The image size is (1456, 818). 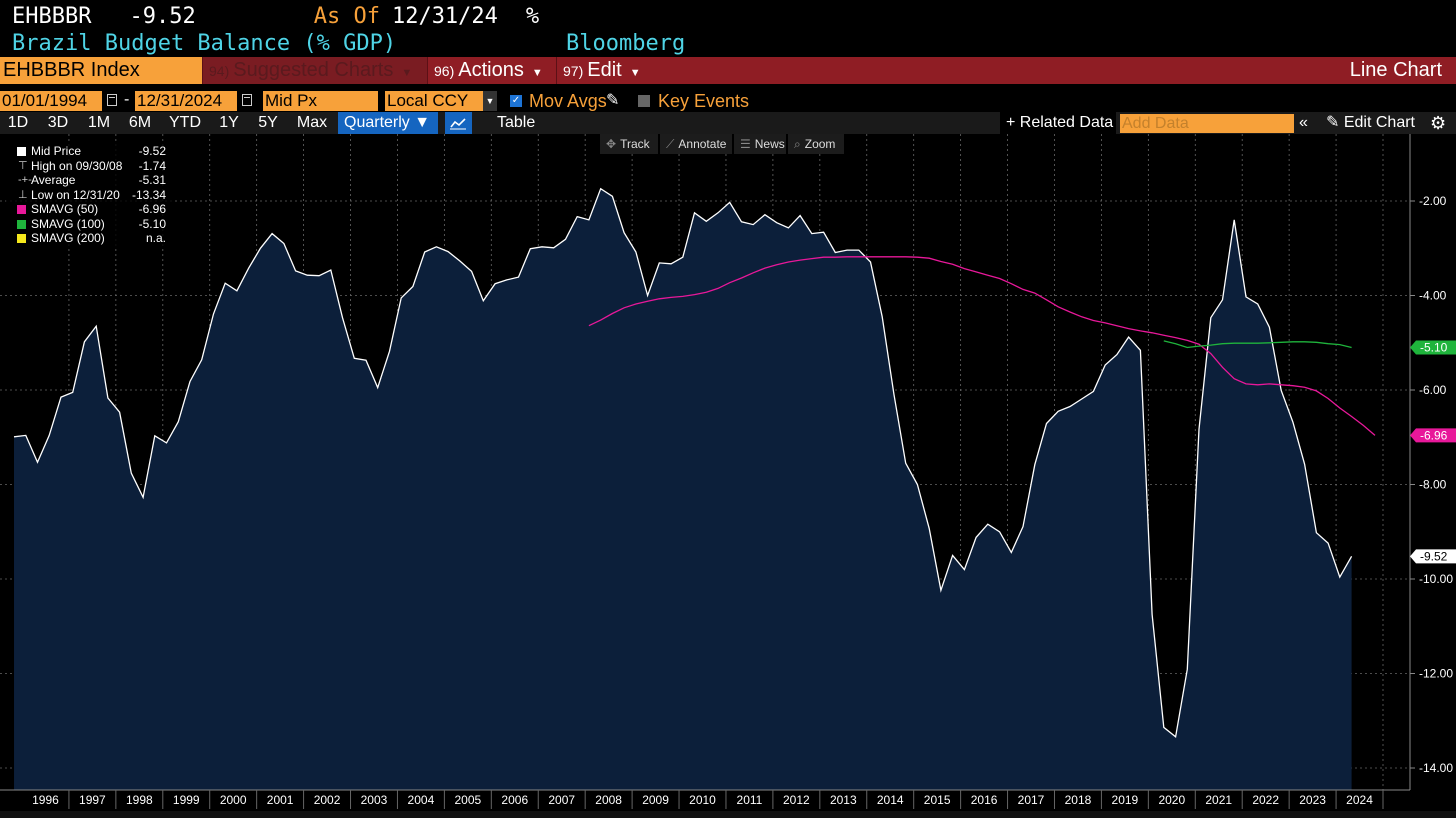 I want to click on last-value-flag, so click(x=1433, y=556).